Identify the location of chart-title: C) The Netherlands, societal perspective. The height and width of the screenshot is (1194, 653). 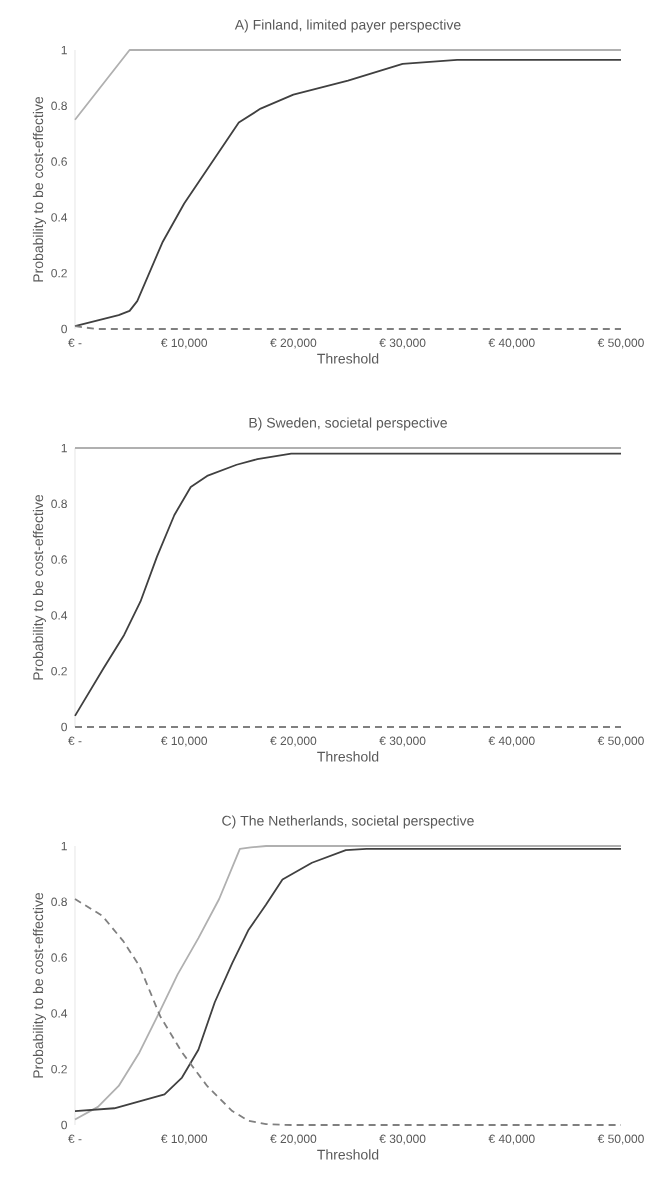
(348, 822).